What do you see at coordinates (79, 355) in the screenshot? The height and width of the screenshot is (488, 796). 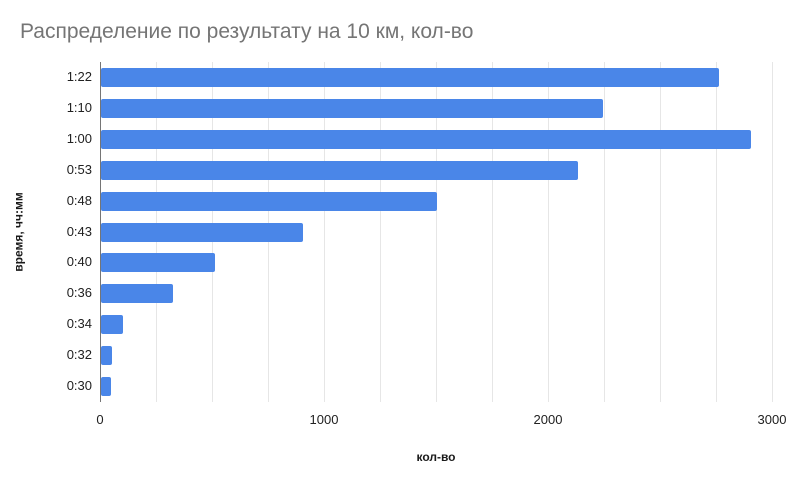 I see `category-label: 0:32` at bounding box center [79, 355].